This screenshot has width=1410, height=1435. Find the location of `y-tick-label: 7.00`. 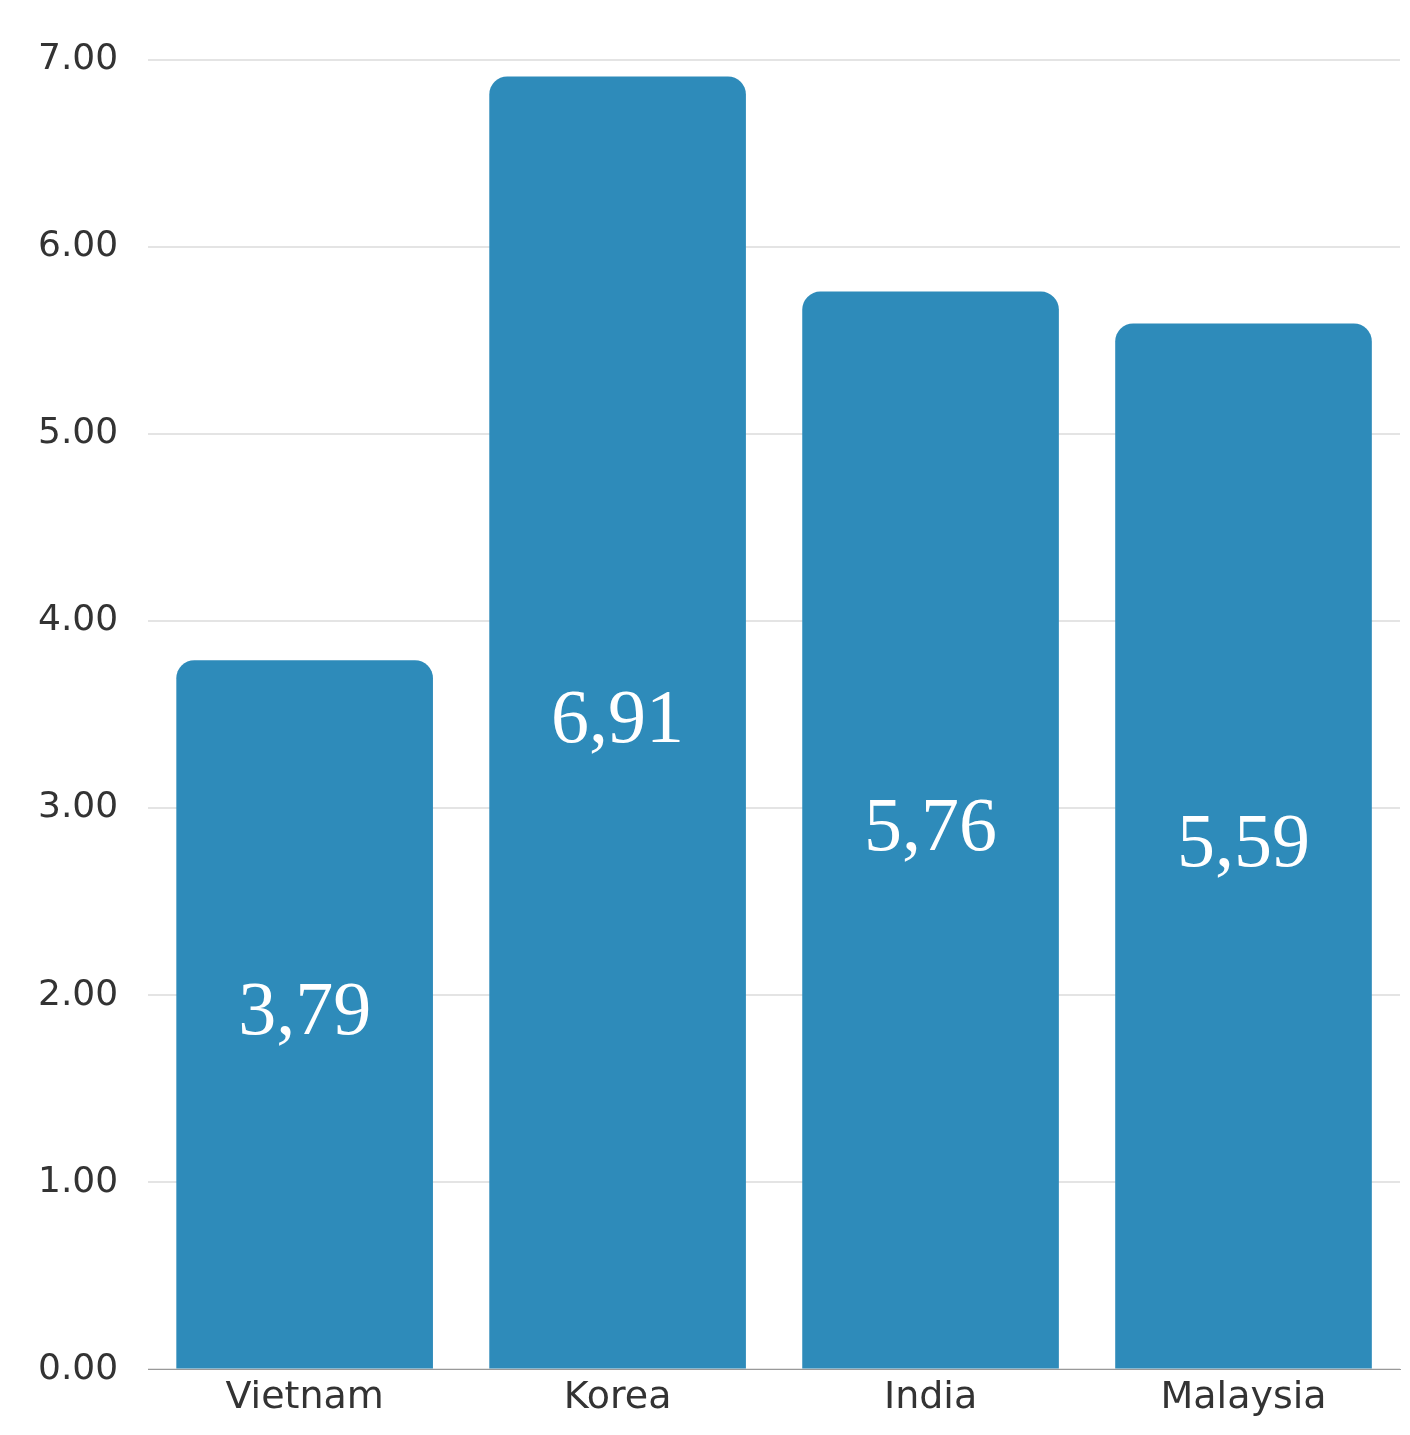

y-tick-label: 7.00 is located at coordinates (78, 56).